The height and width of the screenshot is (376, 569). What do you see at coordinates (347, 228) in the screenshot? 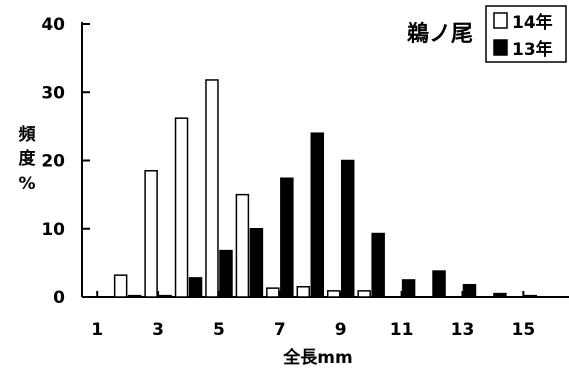
I see `bar-13年-9` at bounding box center [347, 228].